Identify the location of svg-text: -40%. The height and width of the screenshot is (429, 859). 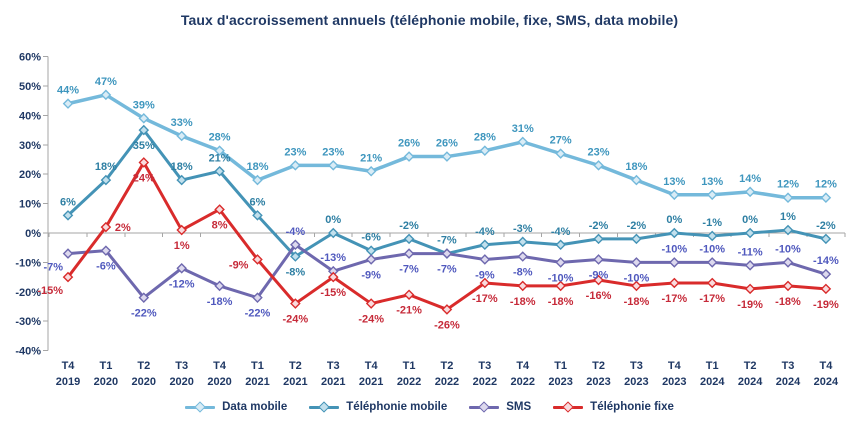
(28, 352).